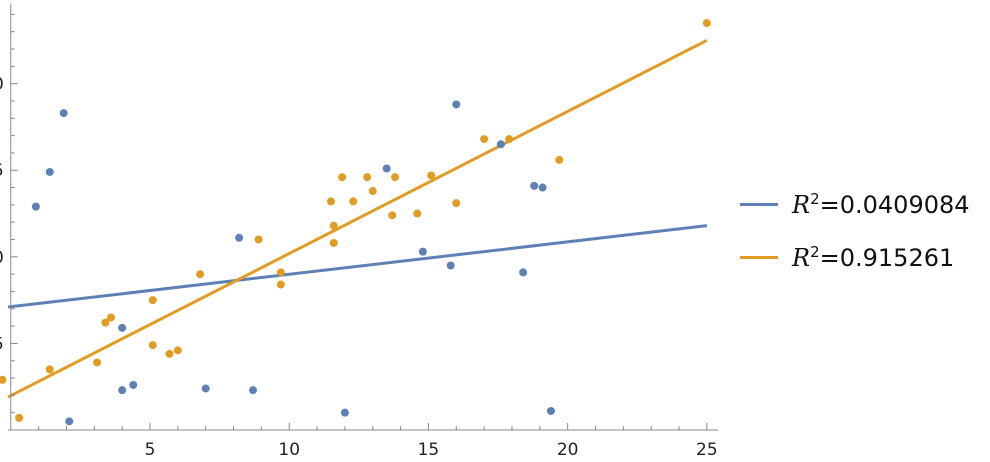  Describe the element at coordinates (150, 450) in the screenshot. I see `x-tick-label: 5` at that location.